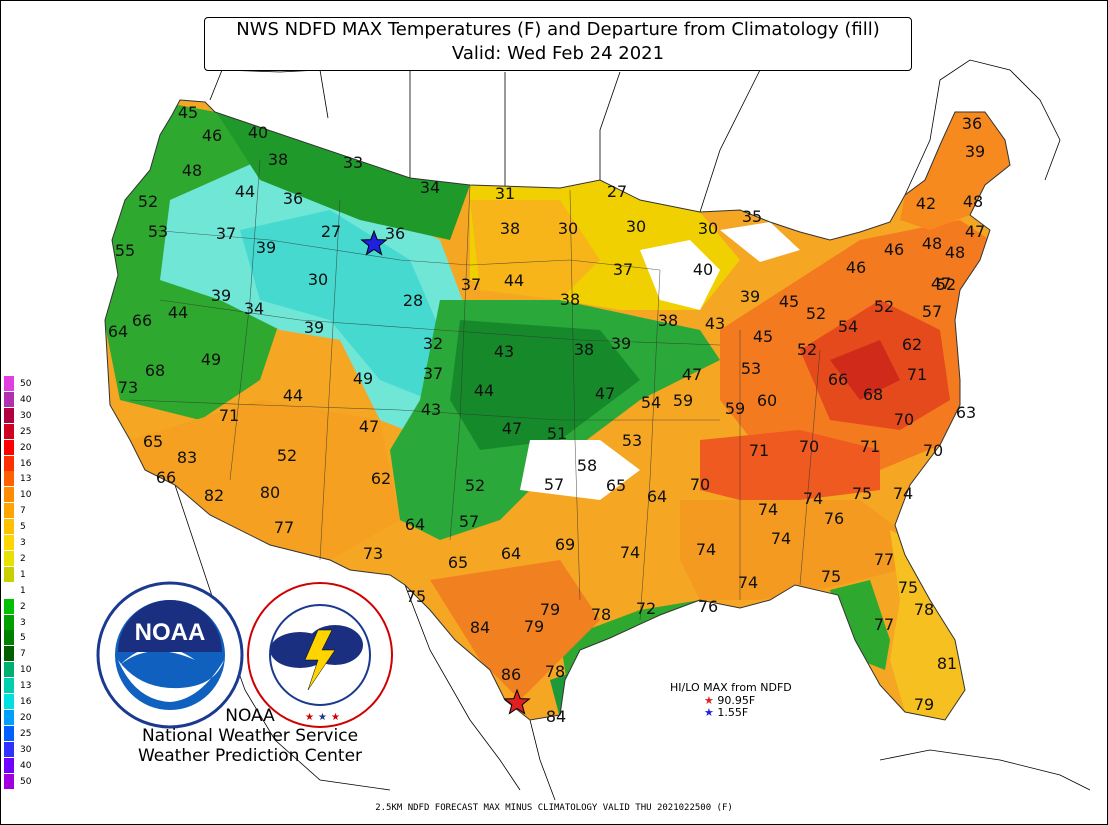 The image size is (1108, 825). I want to click on title-line2: Valid: Wed Feb 24 2021, so click(558, 53).